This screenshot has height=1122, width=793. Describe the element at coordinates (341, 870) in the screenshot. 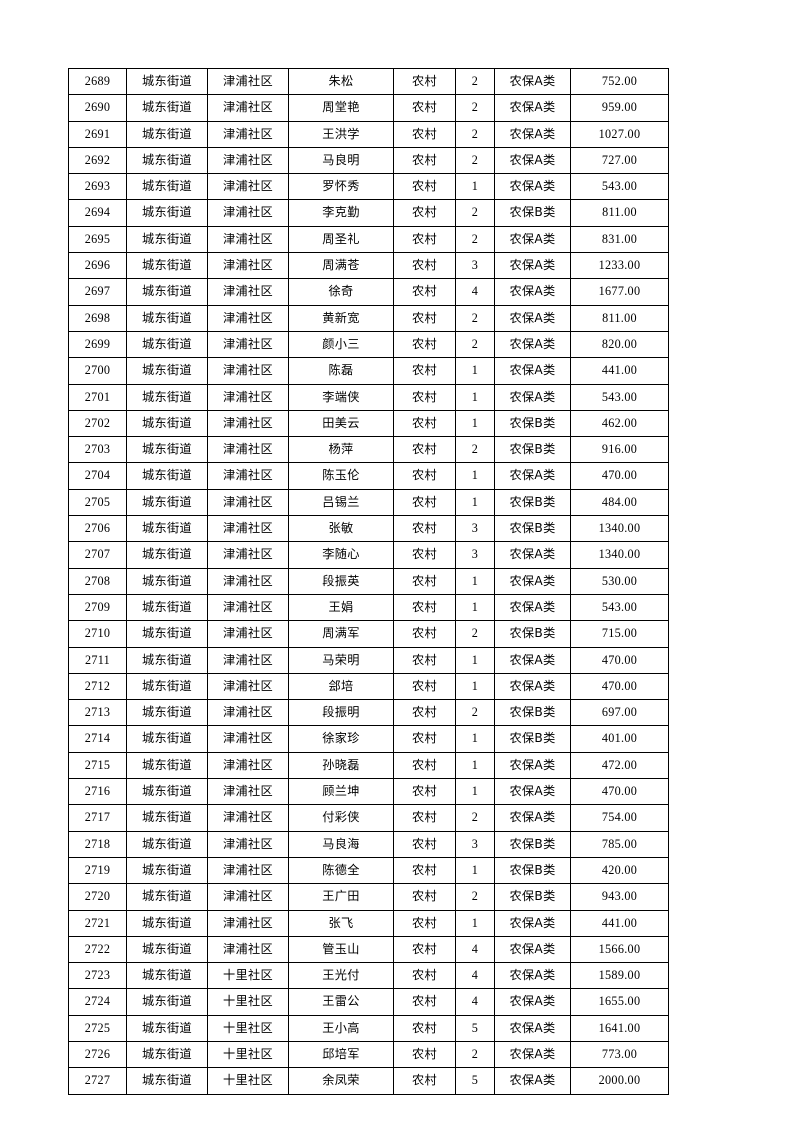

I see `cell-name: 陈德全` at that location.